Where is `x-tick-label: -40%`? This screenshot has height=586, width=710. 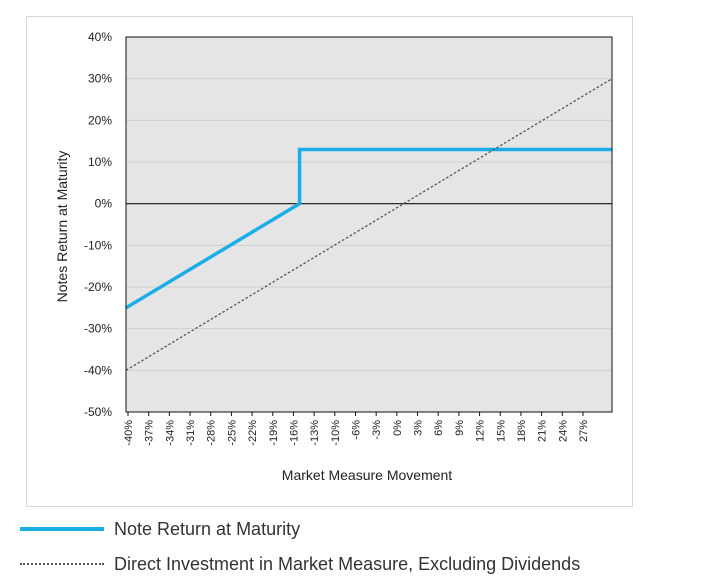 x-tick-label: -40% is located at coordinates (129, 433).